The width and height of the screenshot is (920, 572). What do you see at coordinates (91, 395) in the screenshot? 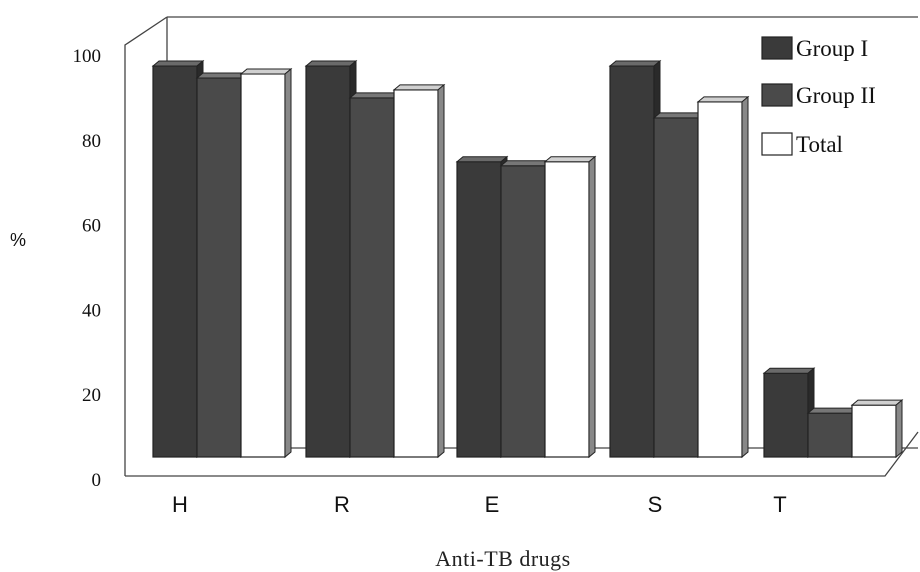
I see `y-tick-label: 20` at bounding box center [91, 395].